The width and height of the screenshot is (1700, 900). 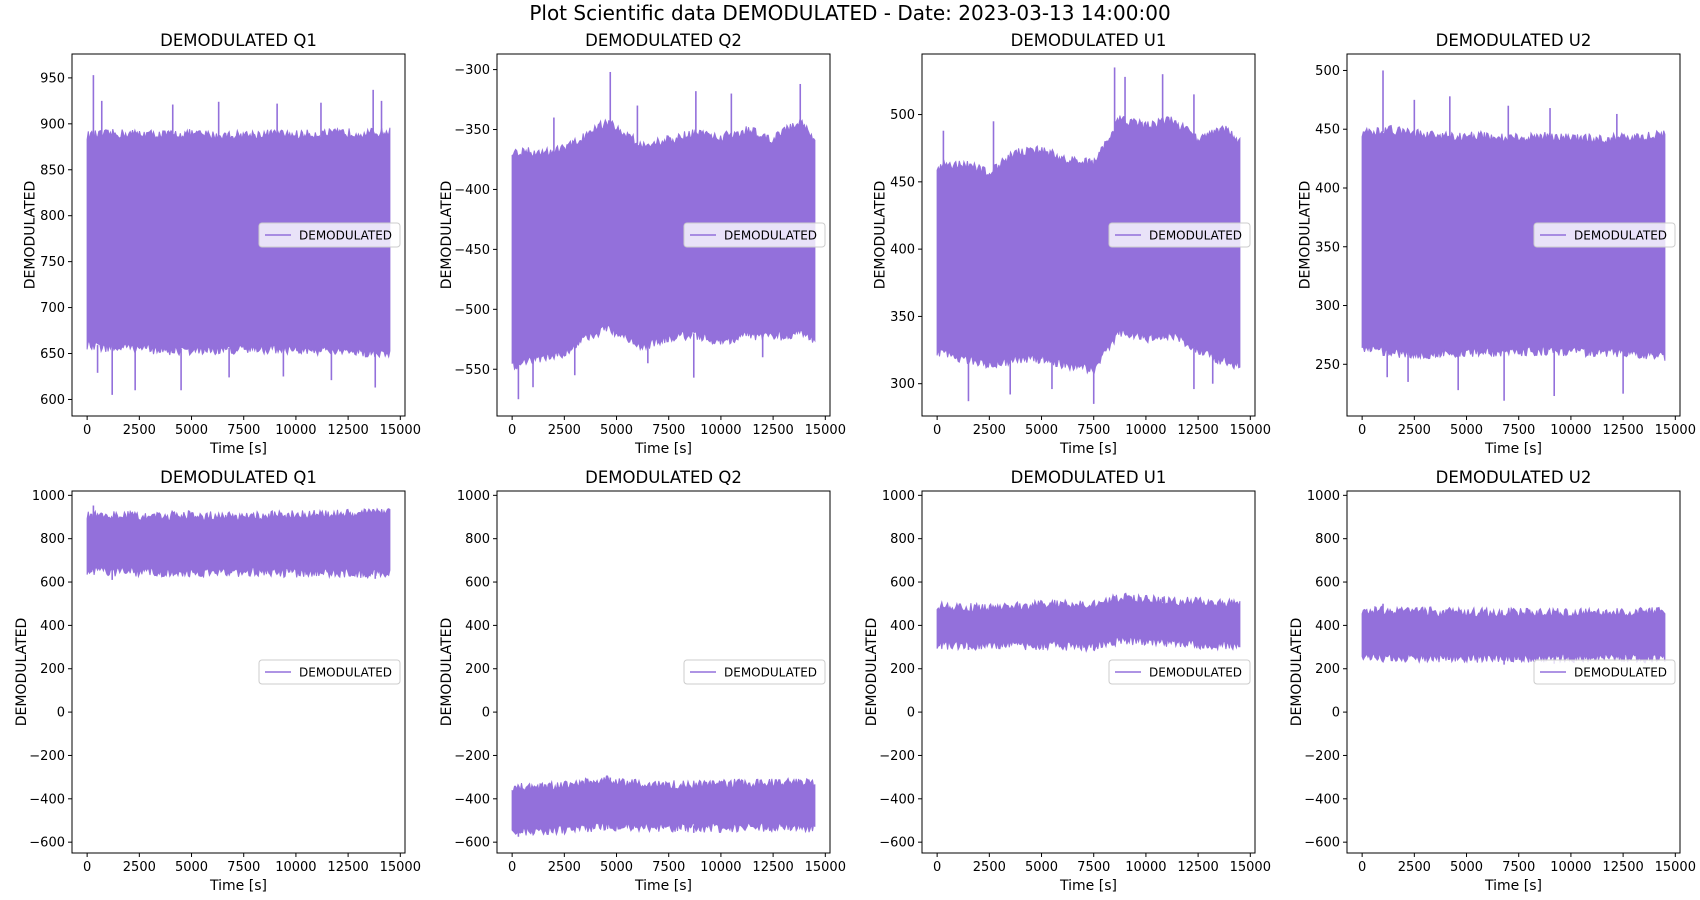 I want to click on y-tick-label: 650, so click(x=52, y=354).